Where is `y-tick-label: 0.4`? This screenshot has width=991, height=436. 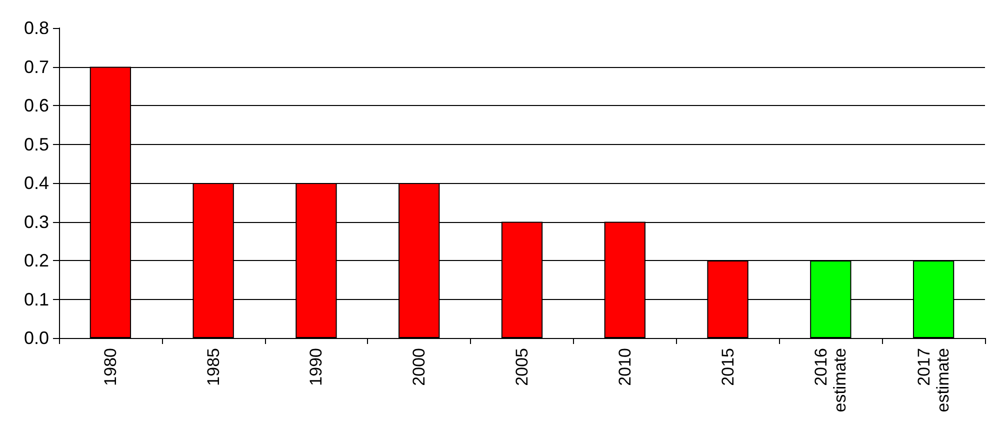 y-tick-label: 0.4 is located at coordinates (36, 183).